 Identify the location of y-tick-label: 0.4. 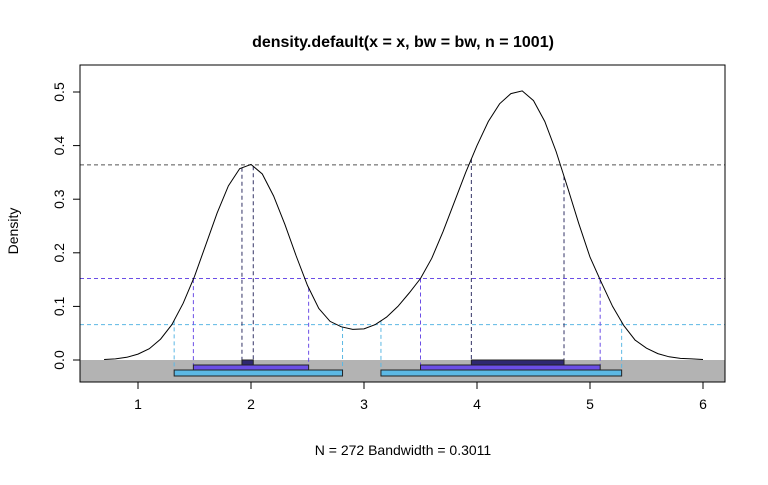
(59, 146).